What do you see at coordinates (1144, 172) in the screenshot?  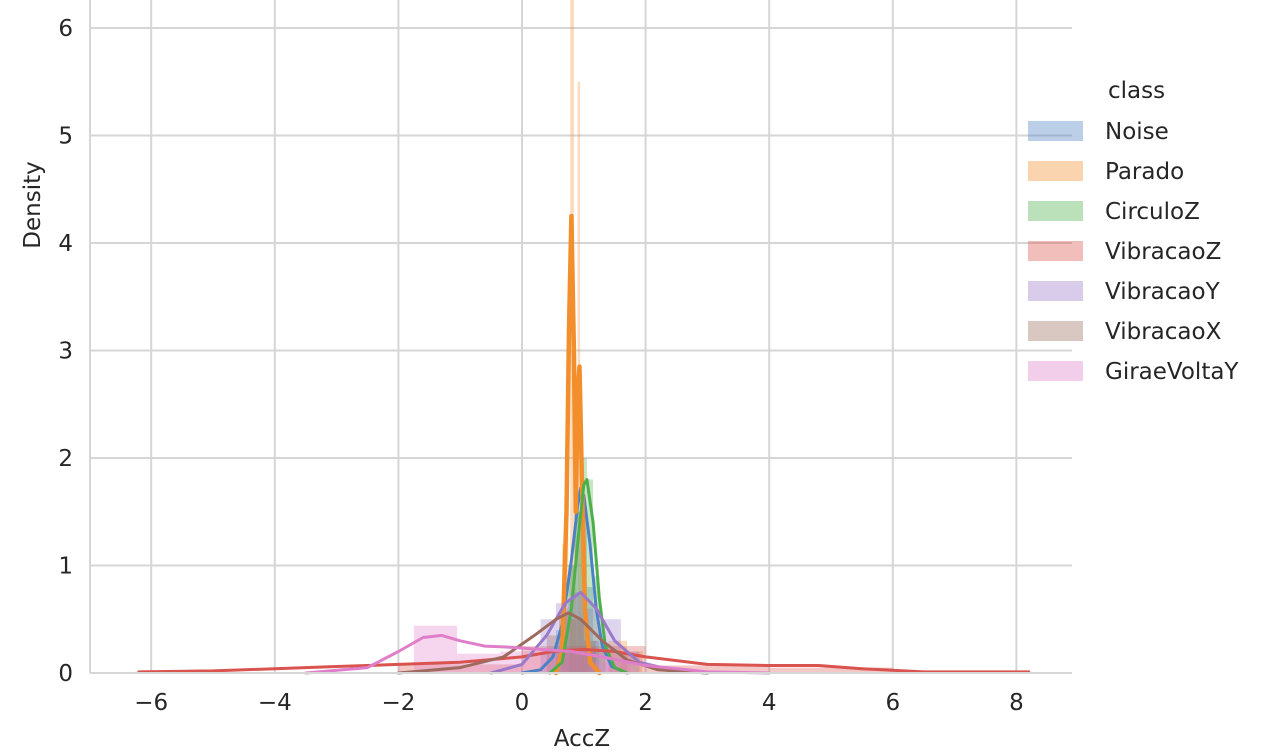 I see `legend-label-Parado: Parado` at bounding box center [1144, 172].